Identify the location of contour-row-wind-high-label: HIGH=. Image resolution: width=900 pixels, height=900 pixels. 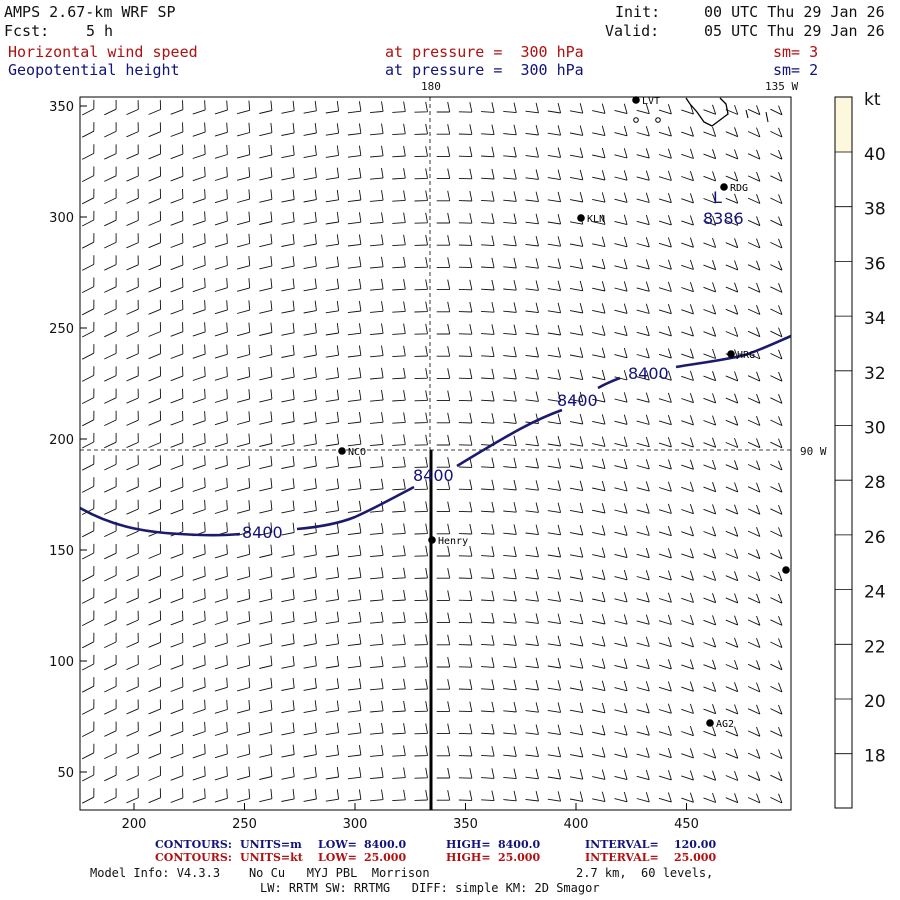
(468, 857).